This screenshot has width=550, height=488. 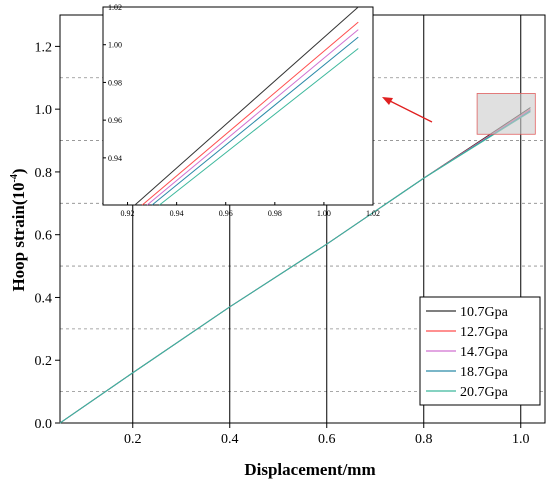 I want to click on inset-y-tick-label: 1.00, so click(x=115, y=45).